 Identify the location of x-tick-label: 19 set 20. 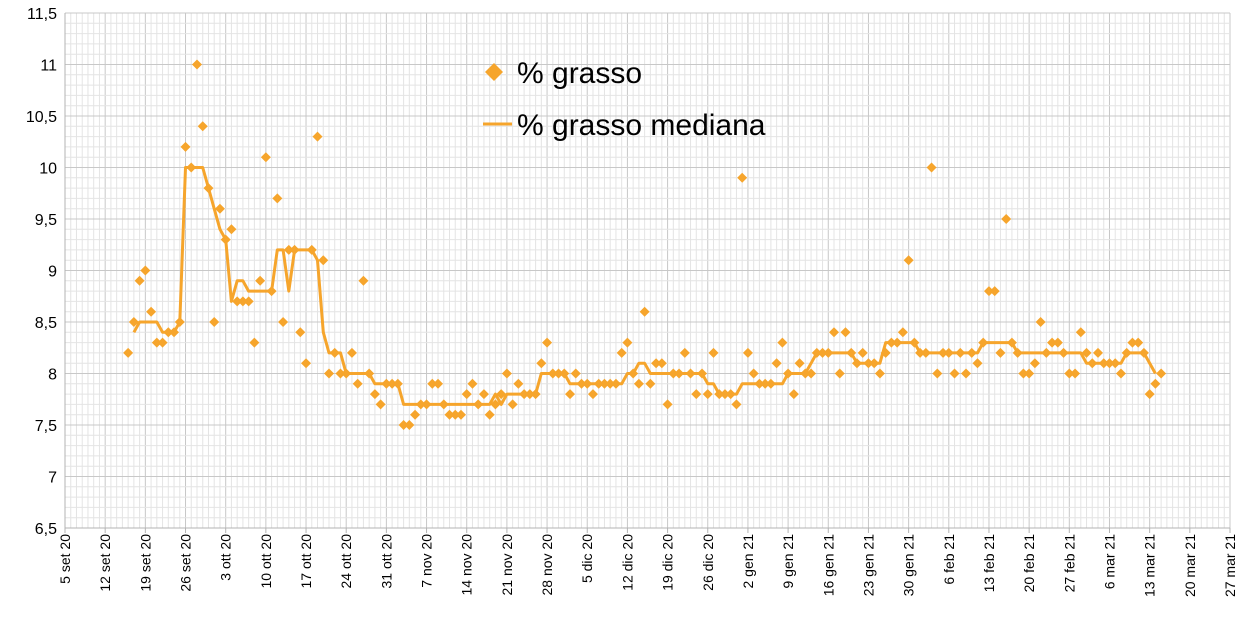
(145, 563).